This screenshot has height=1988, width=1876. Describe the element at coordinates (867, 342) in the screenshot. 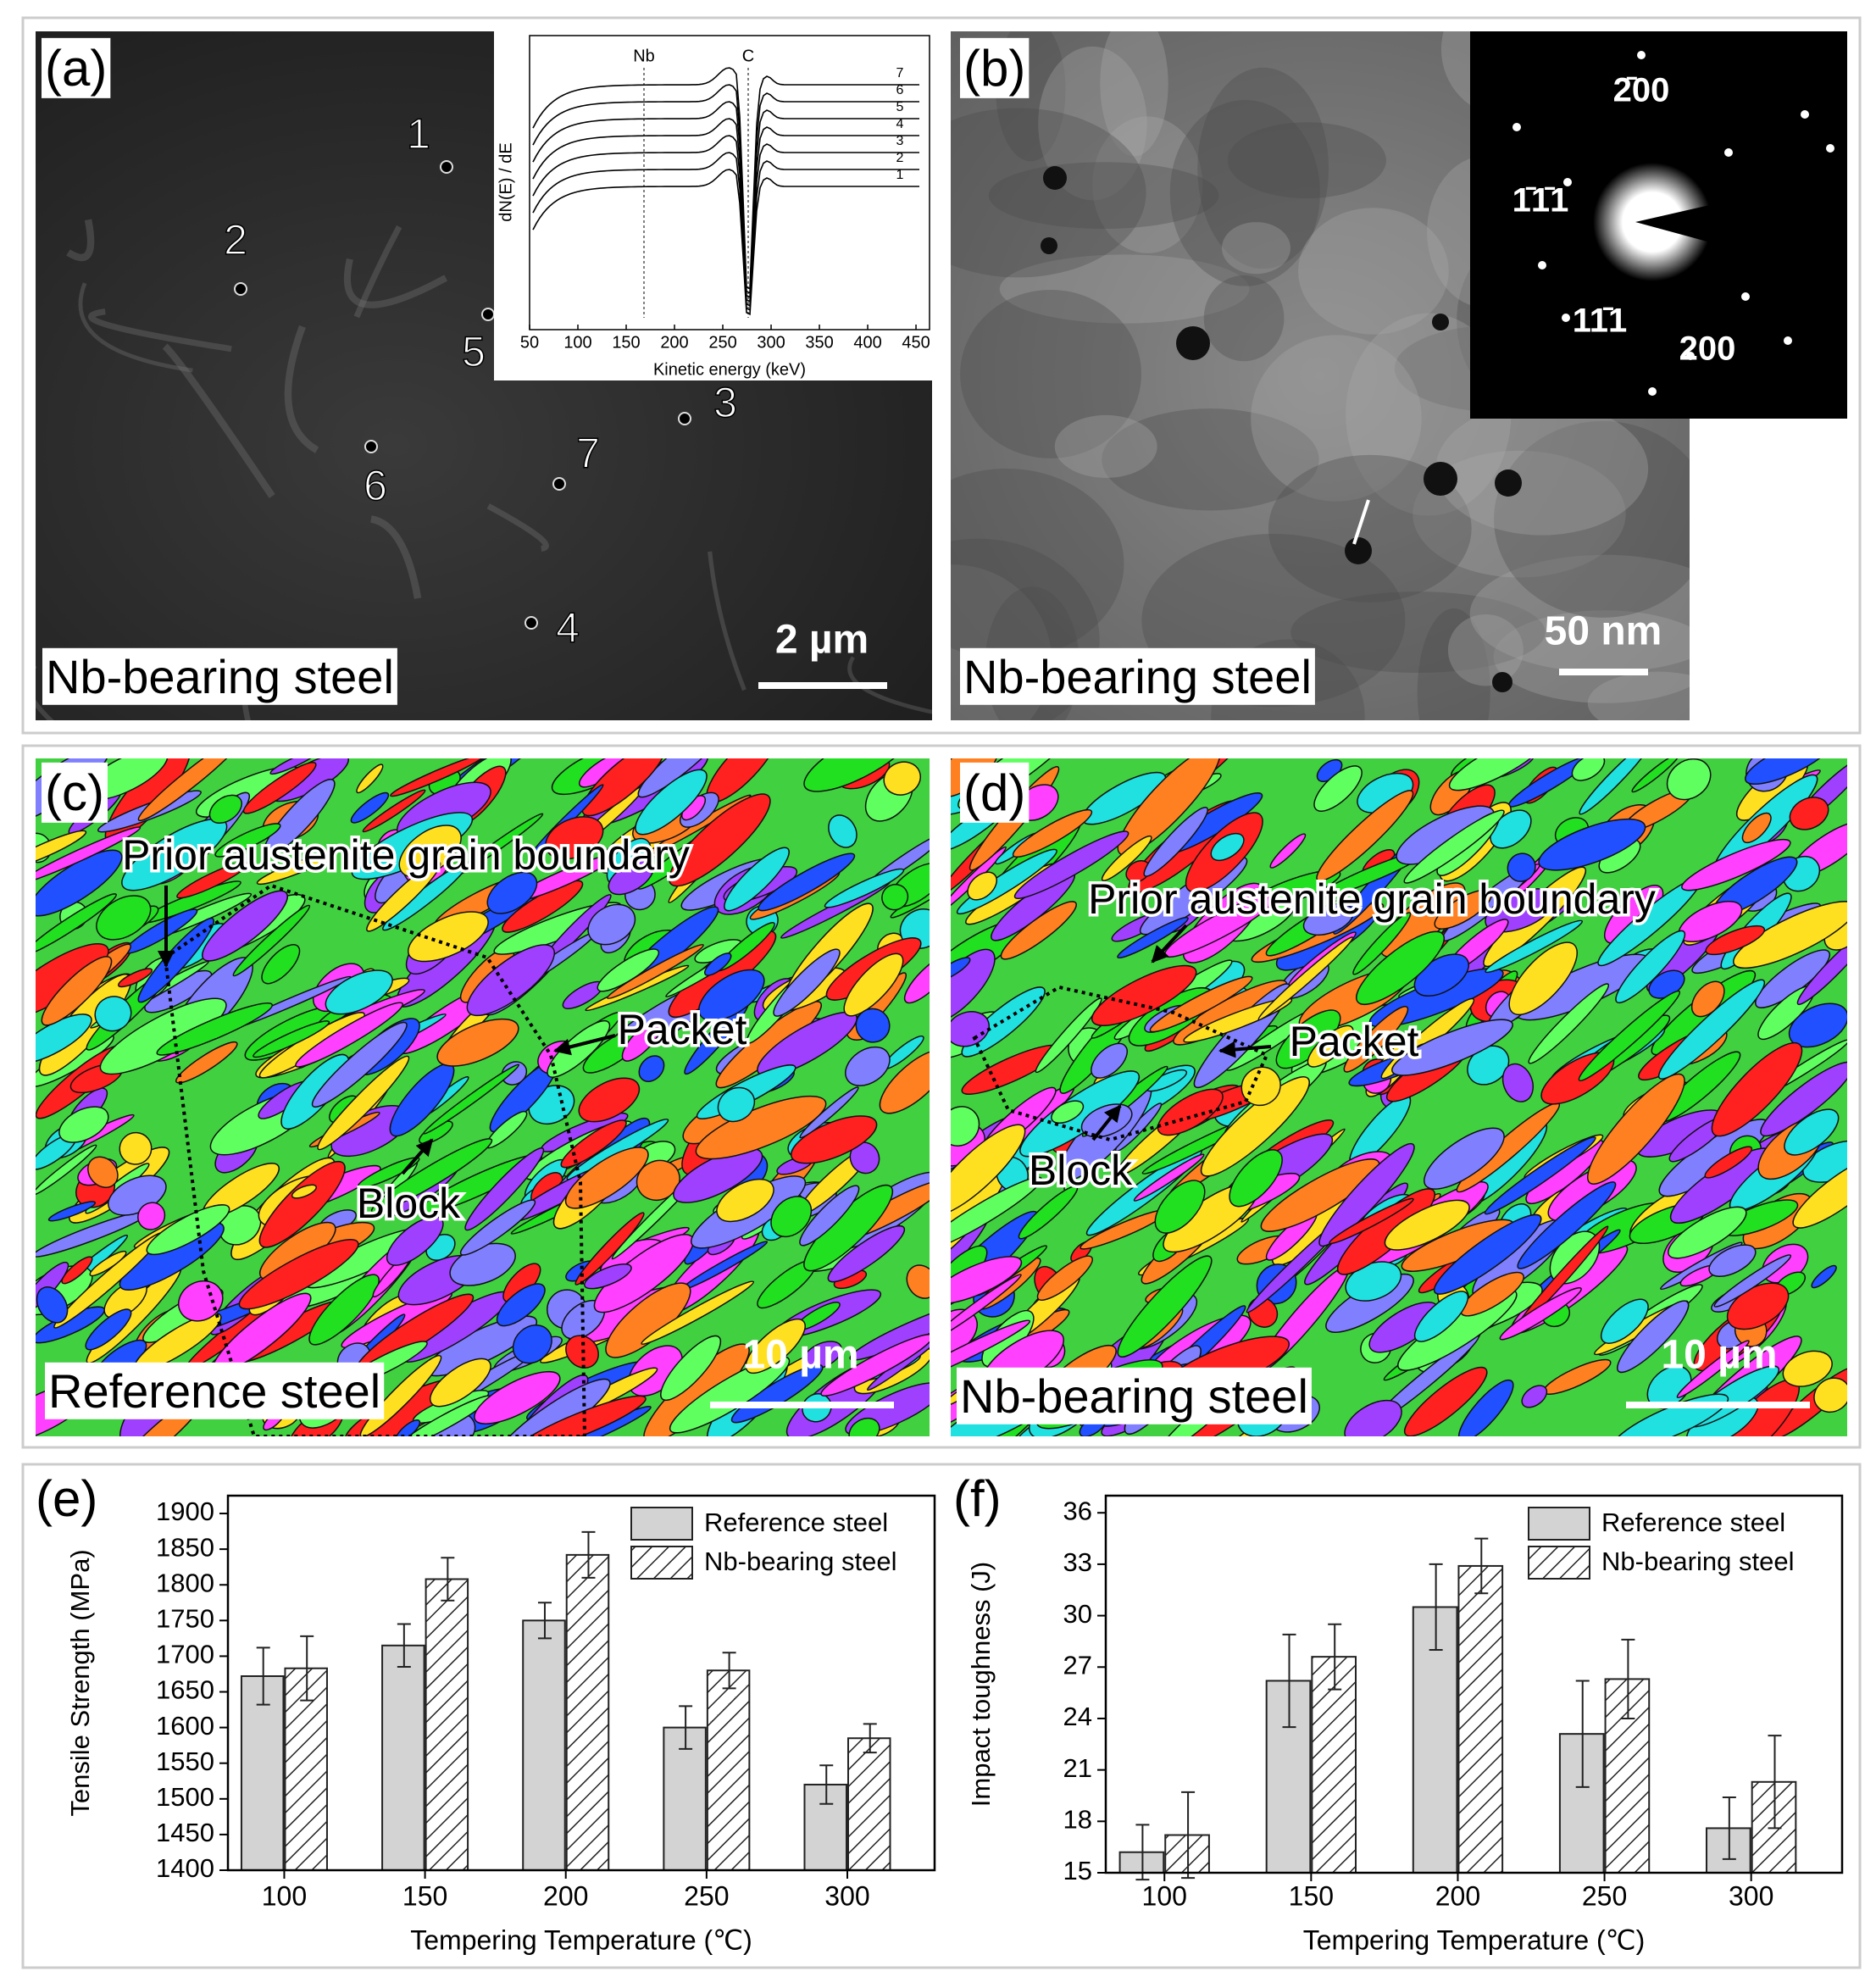

I see `x-tick-label: 400` at that location.